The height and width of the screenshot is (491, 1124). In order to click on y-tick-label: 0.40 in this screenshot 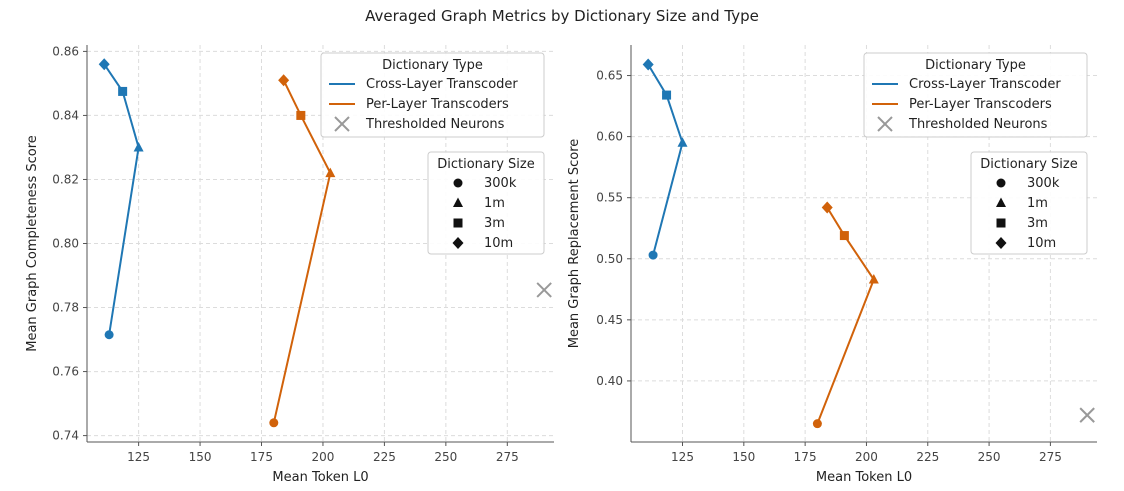, I will do `click(609, 381)`.